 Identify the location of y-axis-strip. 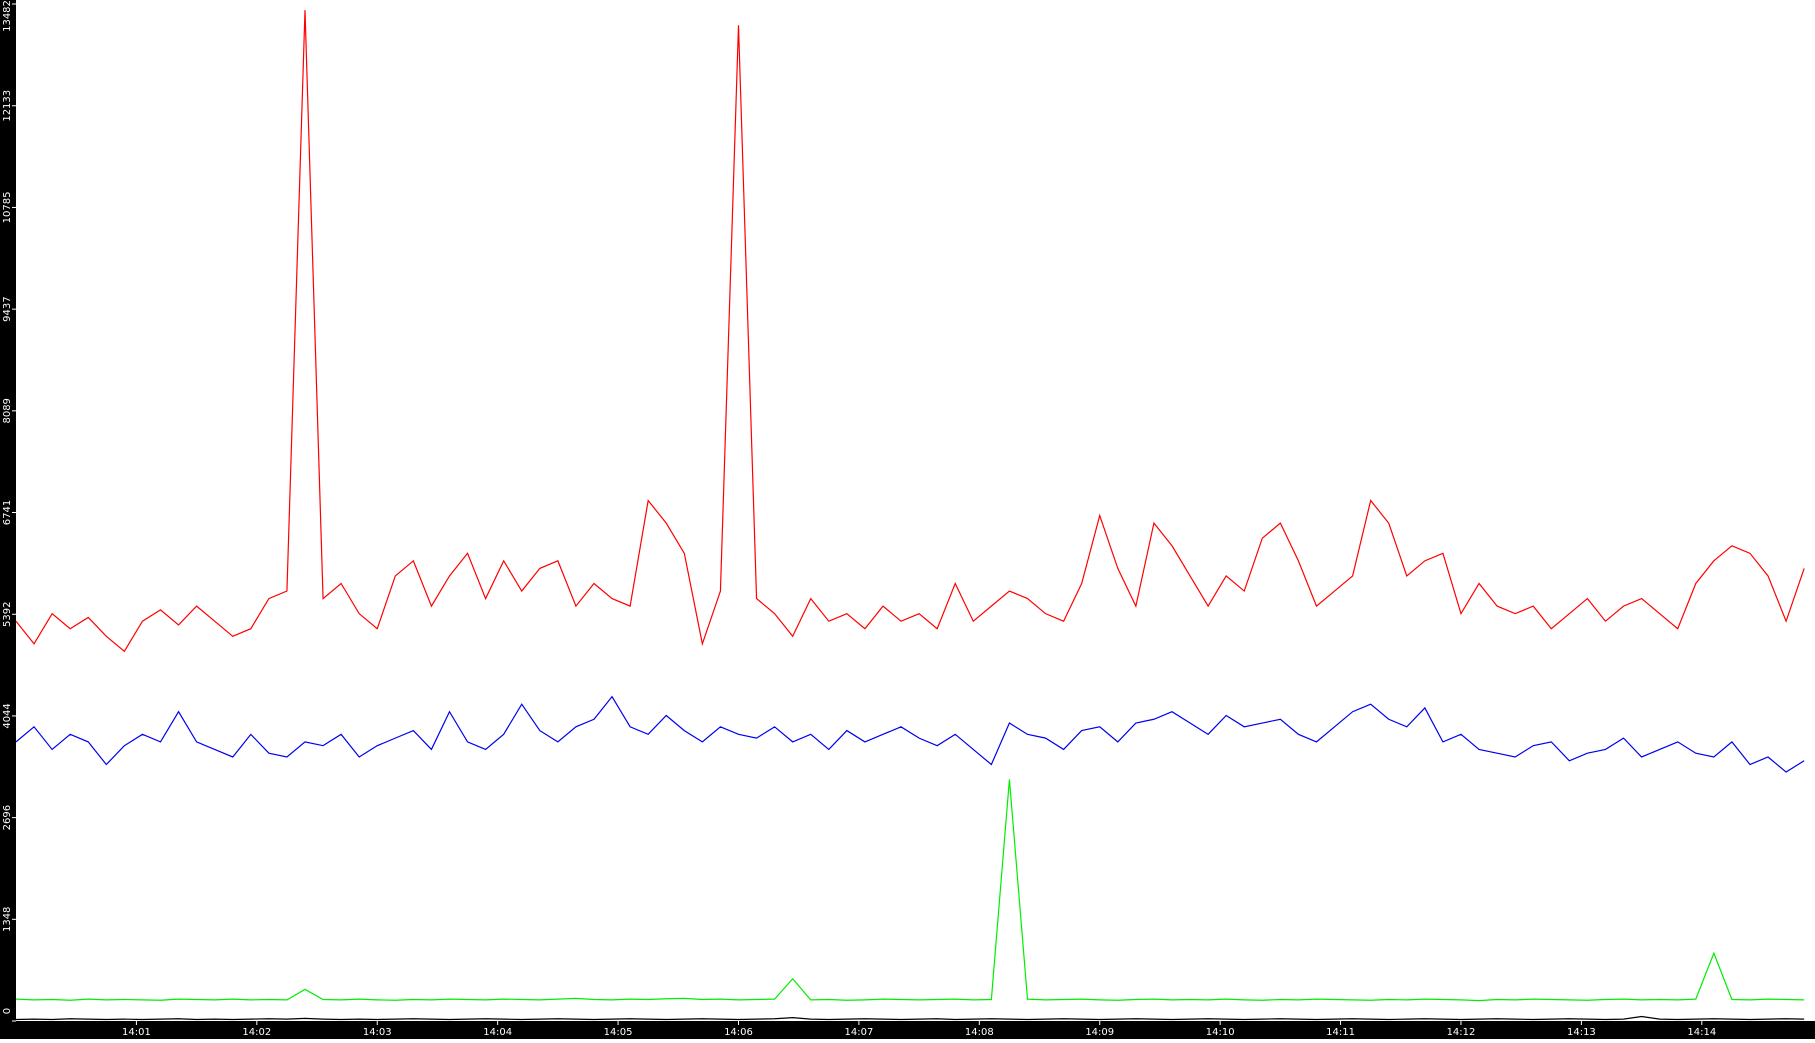
(8, 519).